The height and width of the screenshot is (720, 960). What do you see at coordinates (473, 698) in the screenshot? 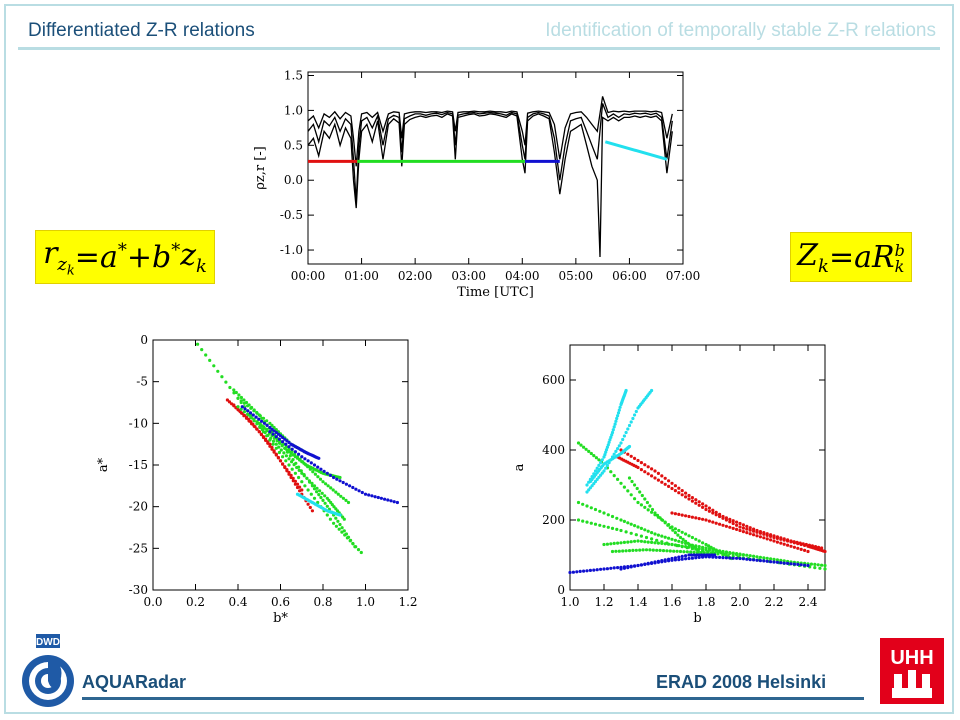
I see `footer-divider` at bounding box center [473, 698].